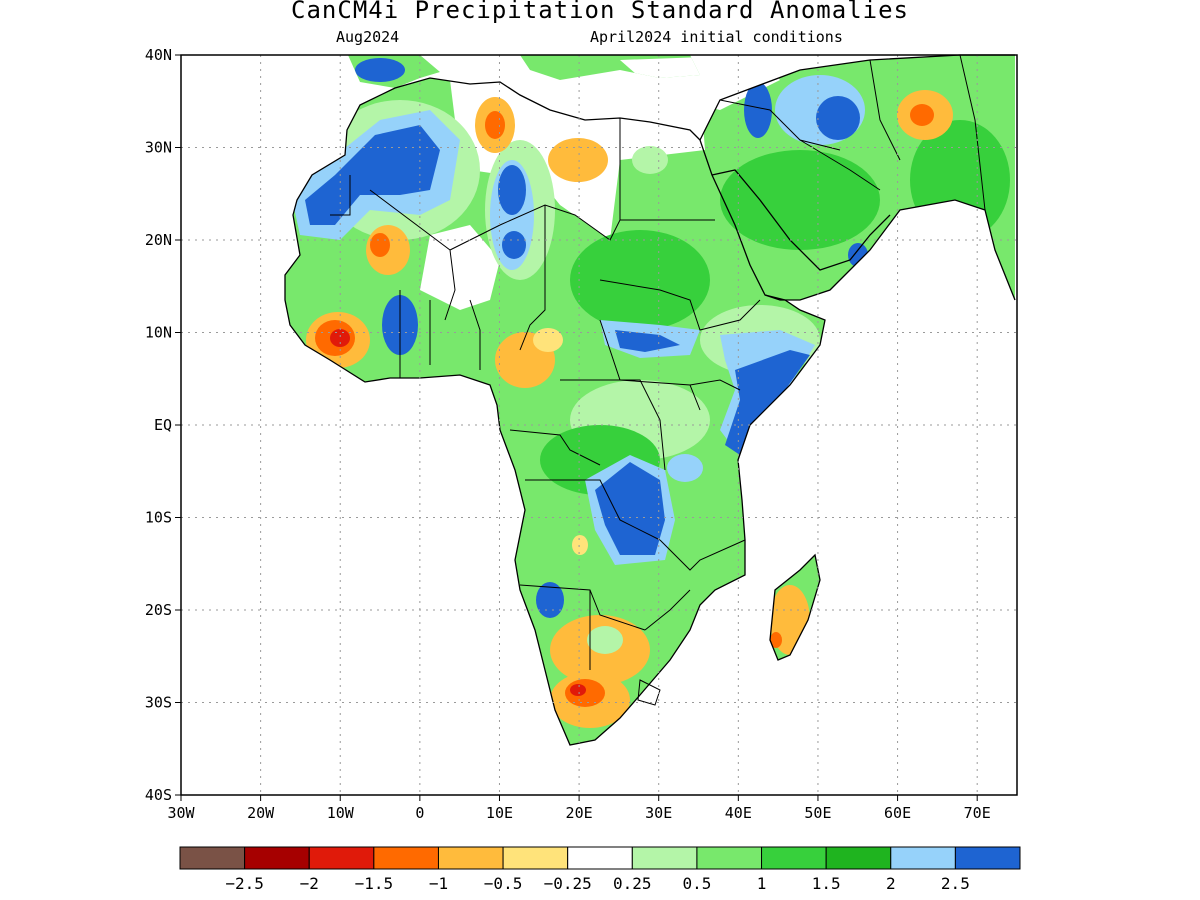 This screenshot has width=1200, height=900. I want to click on chart-title: CanCM4i Precipitation Standard Anomalies, so click(600, 12).